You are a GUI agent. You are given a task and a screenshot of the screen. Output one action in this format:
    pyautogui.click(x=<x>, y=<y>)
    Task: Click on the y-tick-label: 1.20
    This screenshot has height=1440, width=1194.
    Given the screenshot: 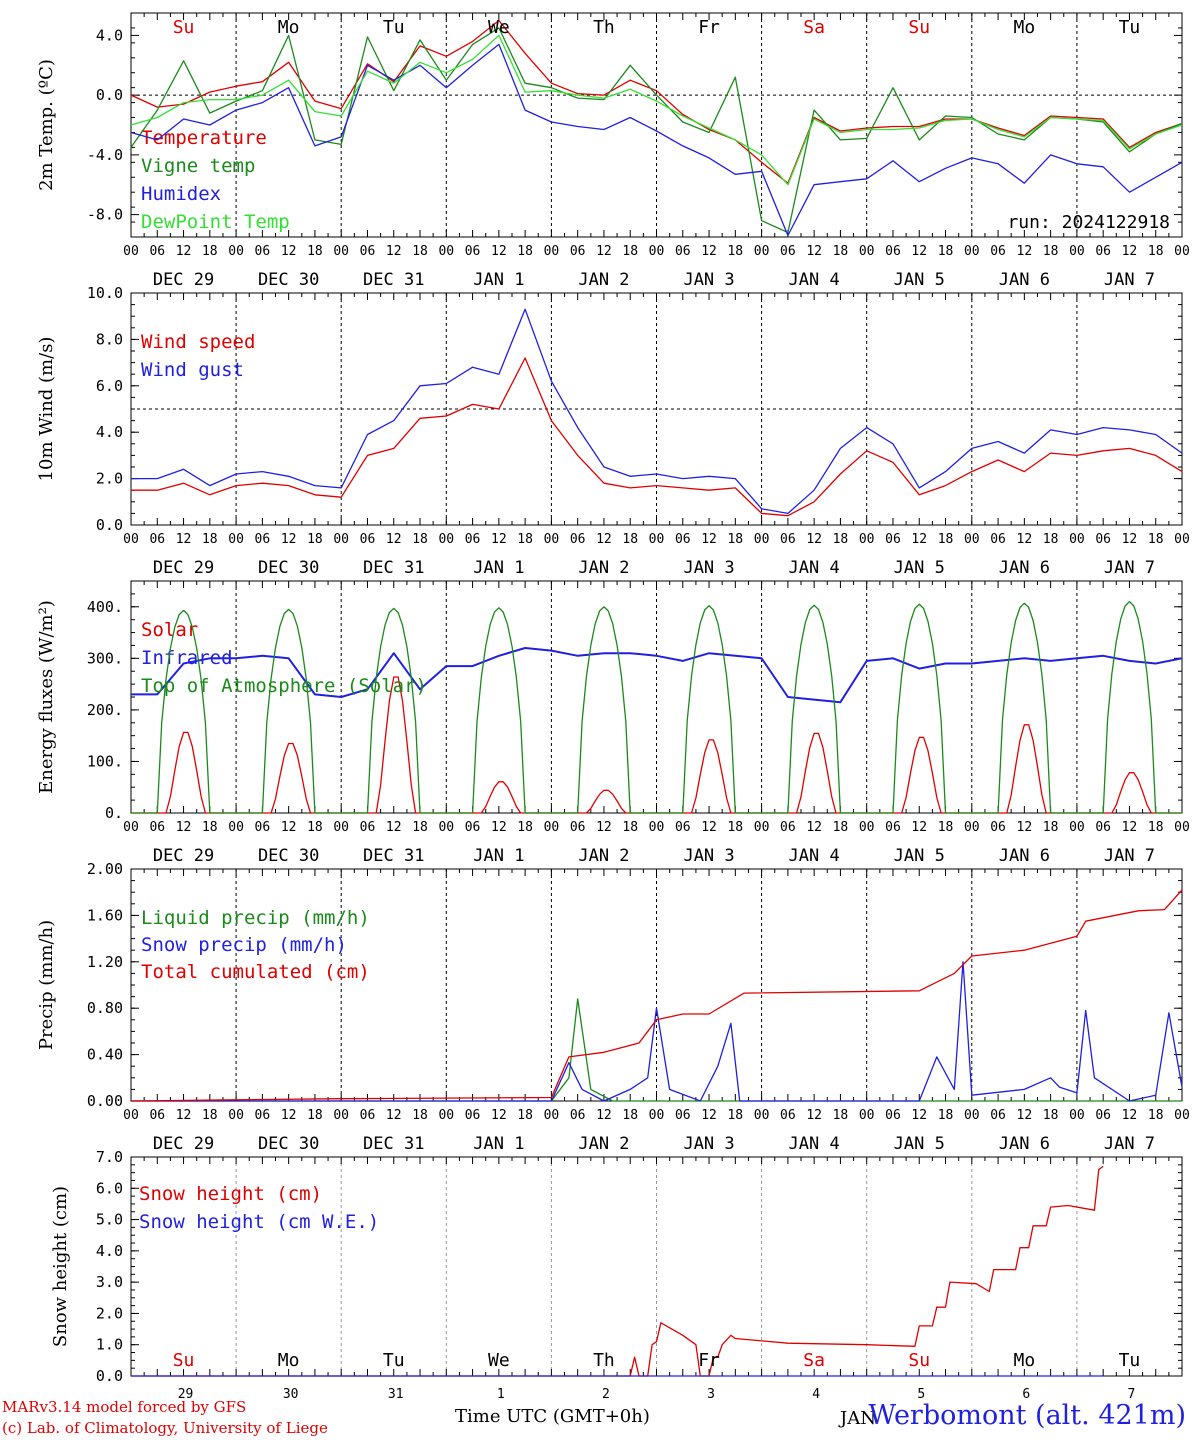 What is the action you would take?
    pyautogui.click(x=105, y=962)
    